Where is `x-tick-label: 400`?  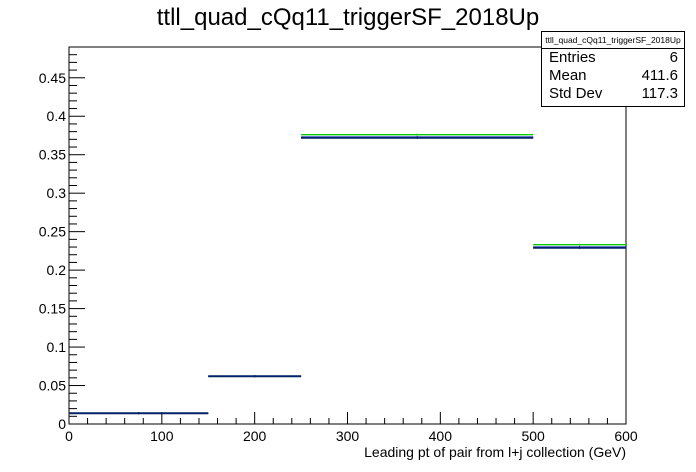
x-tick-label: 400 is located at coordinates (441, 436).